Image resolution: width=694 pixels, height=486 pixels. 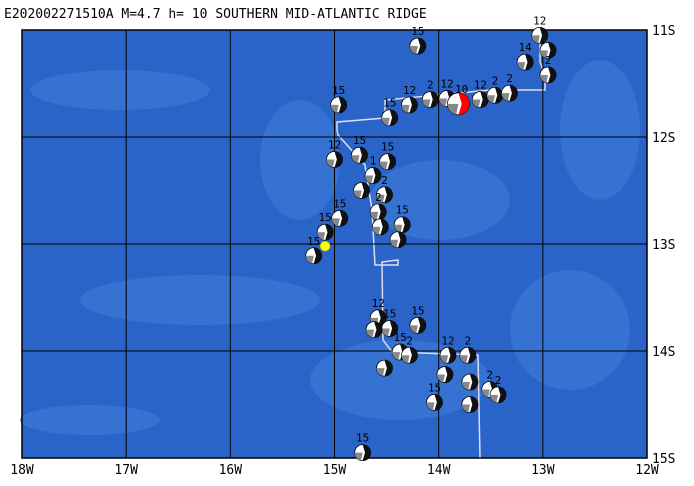 I want to click on event-label: 1, so click(x=373, y=161).